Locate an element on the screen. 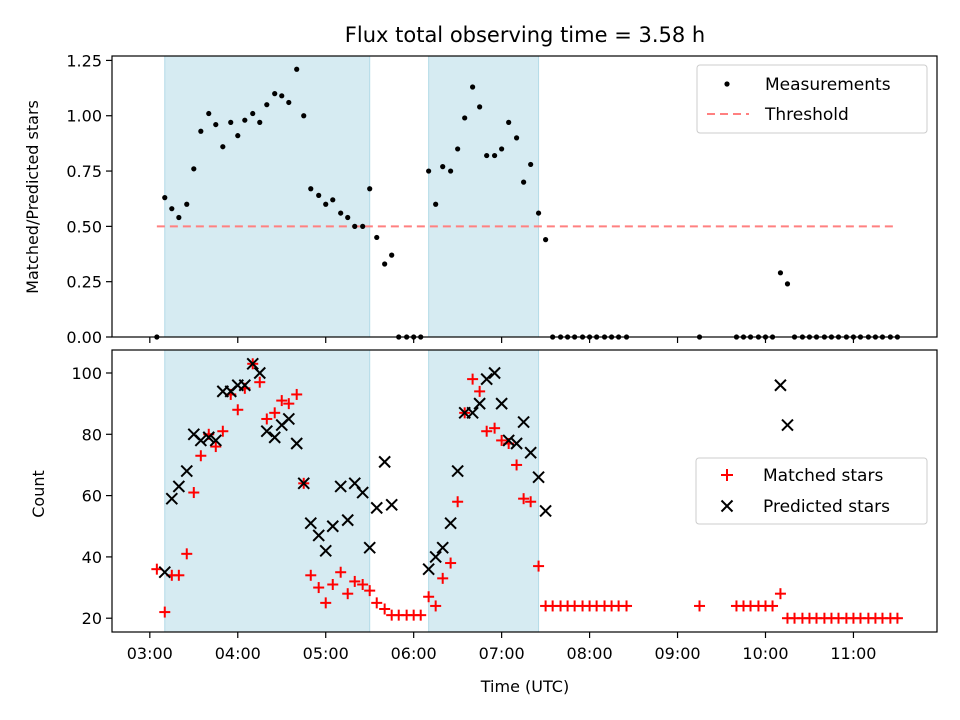  top-ytick-label-3: 0.75 is located at coordinates (84, 171).